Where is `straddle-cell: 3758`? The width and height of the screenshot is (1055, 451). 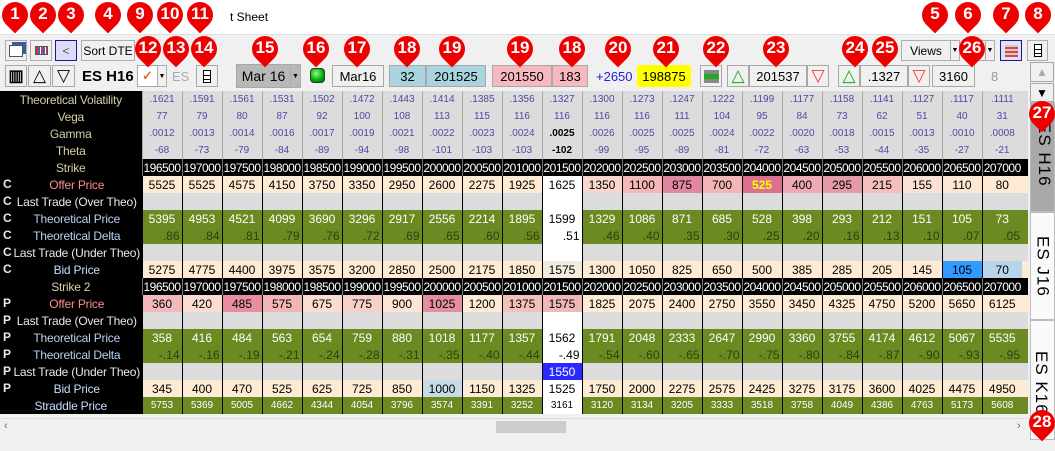
straddle-cell: 3758 is located at coordinates (801, 405).